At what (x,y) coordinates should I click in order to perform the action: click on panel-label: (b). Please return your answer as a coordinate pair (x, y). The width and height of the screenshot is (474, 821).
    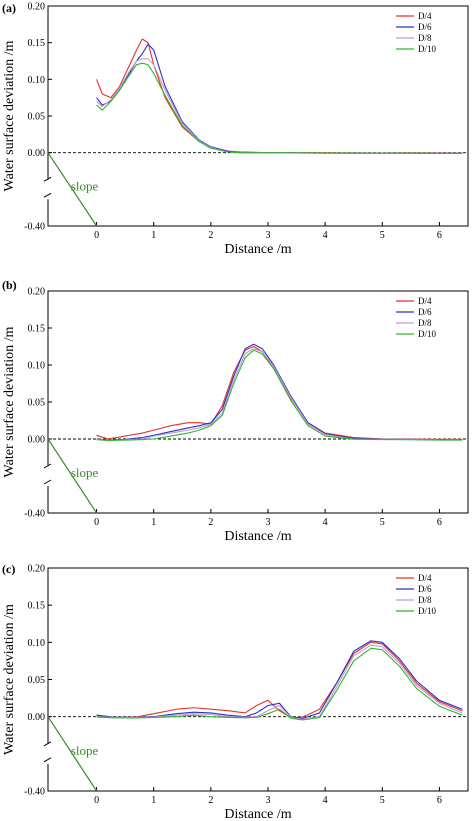
    Looking at the image, I should click on (9, 285).